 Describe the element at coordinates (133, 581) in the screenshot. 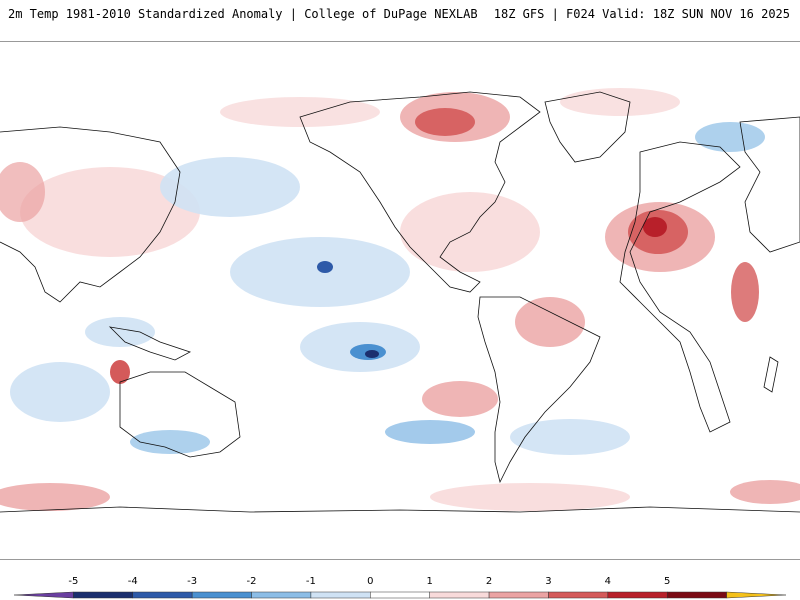

I see `colorbar-tick-label: -4` at that location.